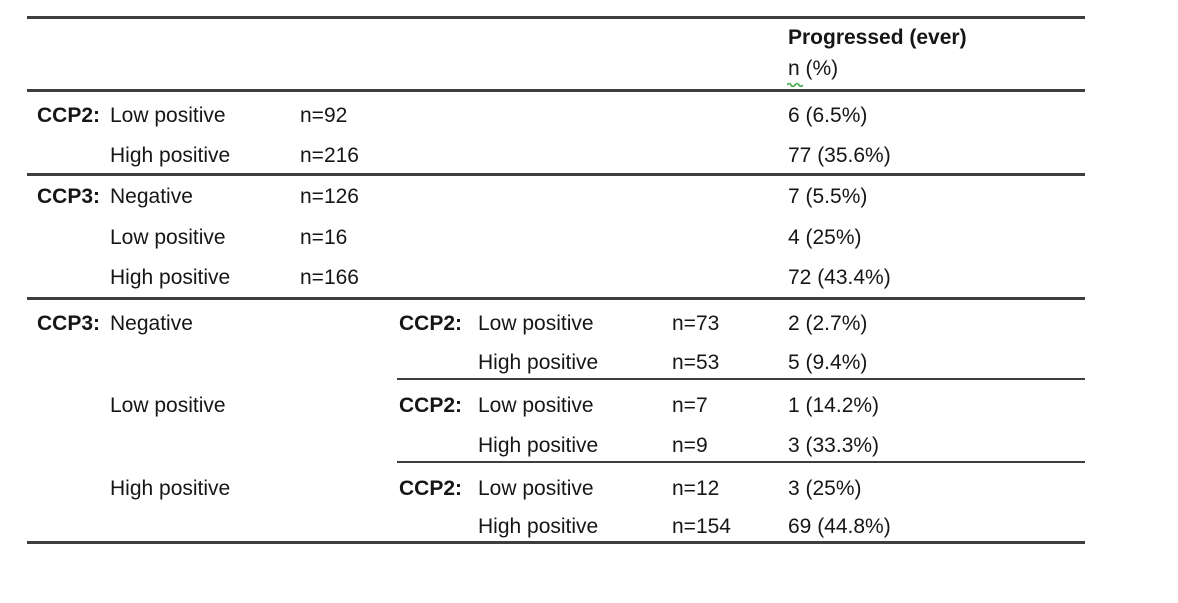 The height and width of the screenshot is (603, 1178). Describe the element at coordinates (690, 405) in the screenshot. I see `row-n-count: n=7` at that location.